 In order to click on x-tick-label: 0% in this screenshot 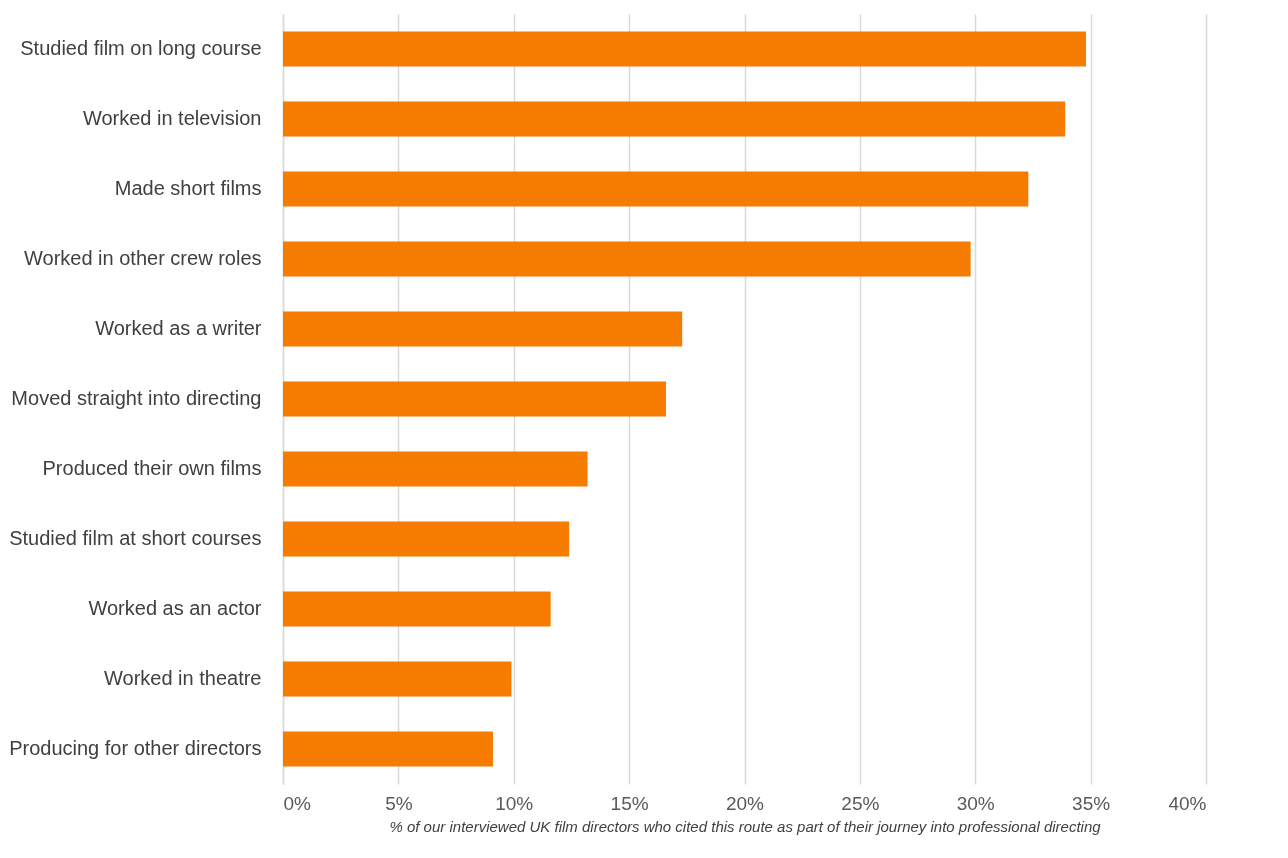, I will do `click(297, 803)`.